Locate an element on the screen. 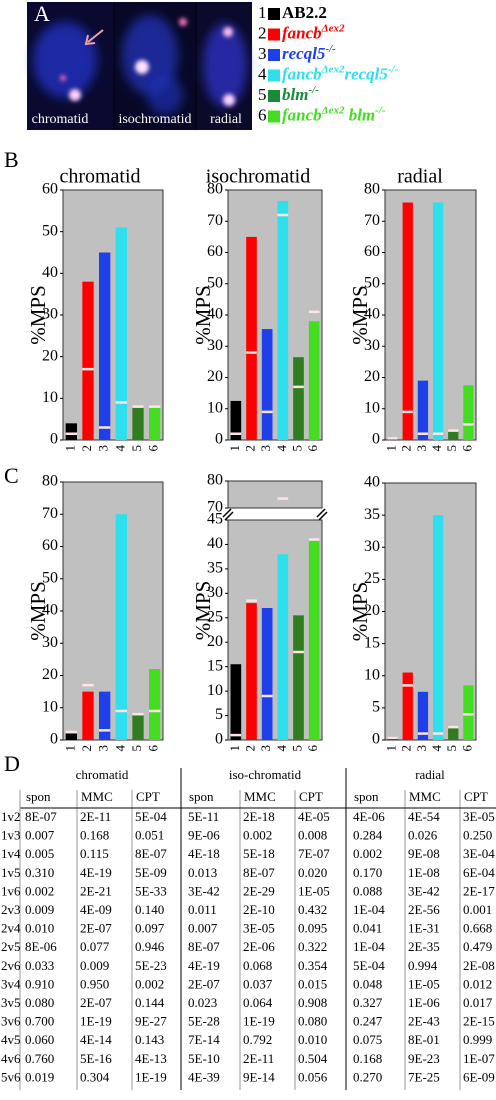  table-cell: 0.056 is located at coordinates (313, 1076).